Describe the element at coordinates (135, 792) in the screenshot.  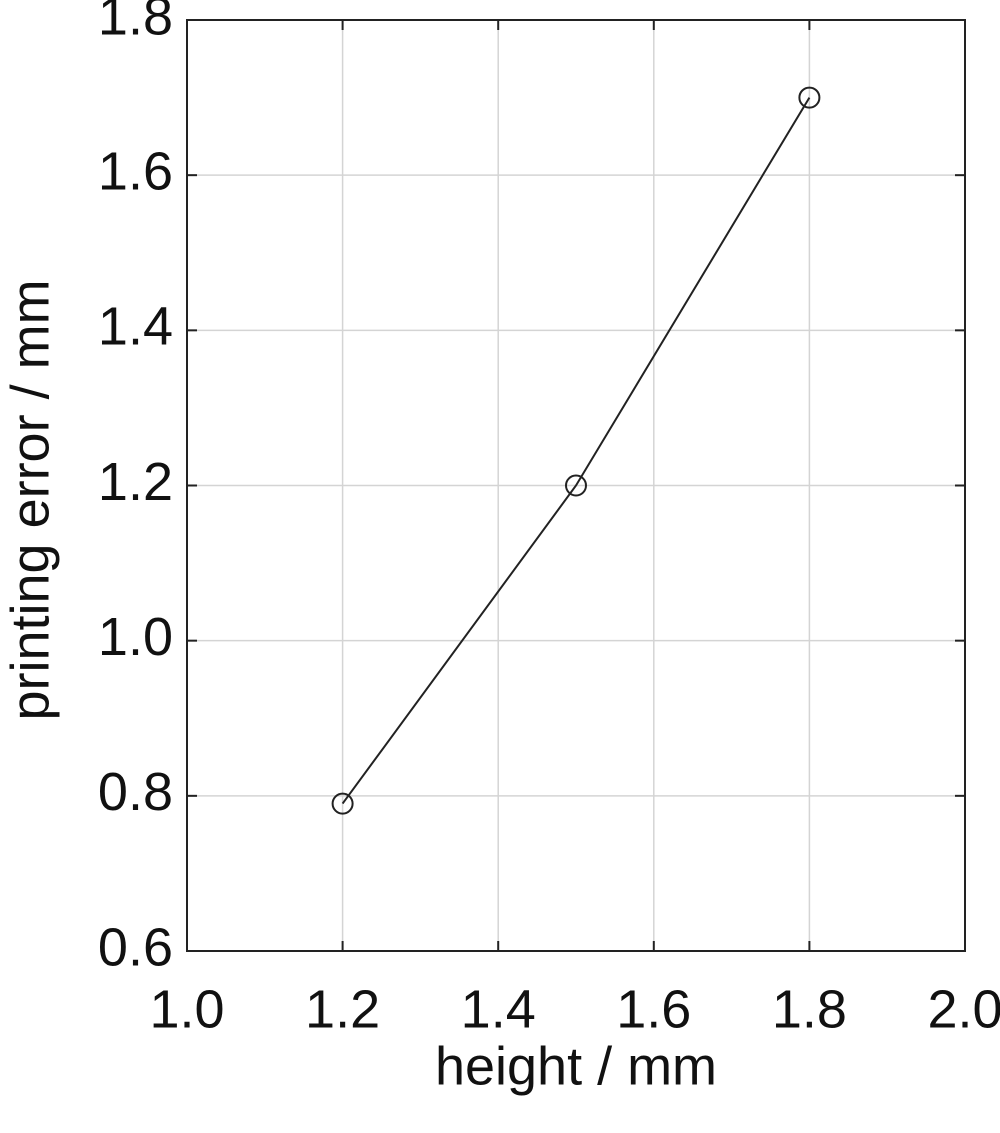
I see `y-tick-label: 0.8` at that location.